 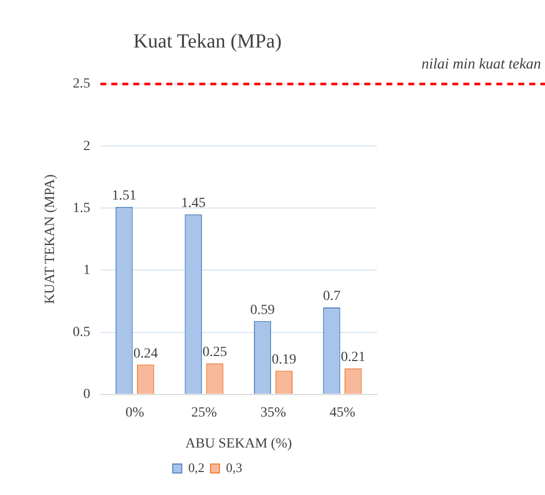 I want to click on y-axis-title: KUAT TEKAN (MPA), so click(x=50, y=239).